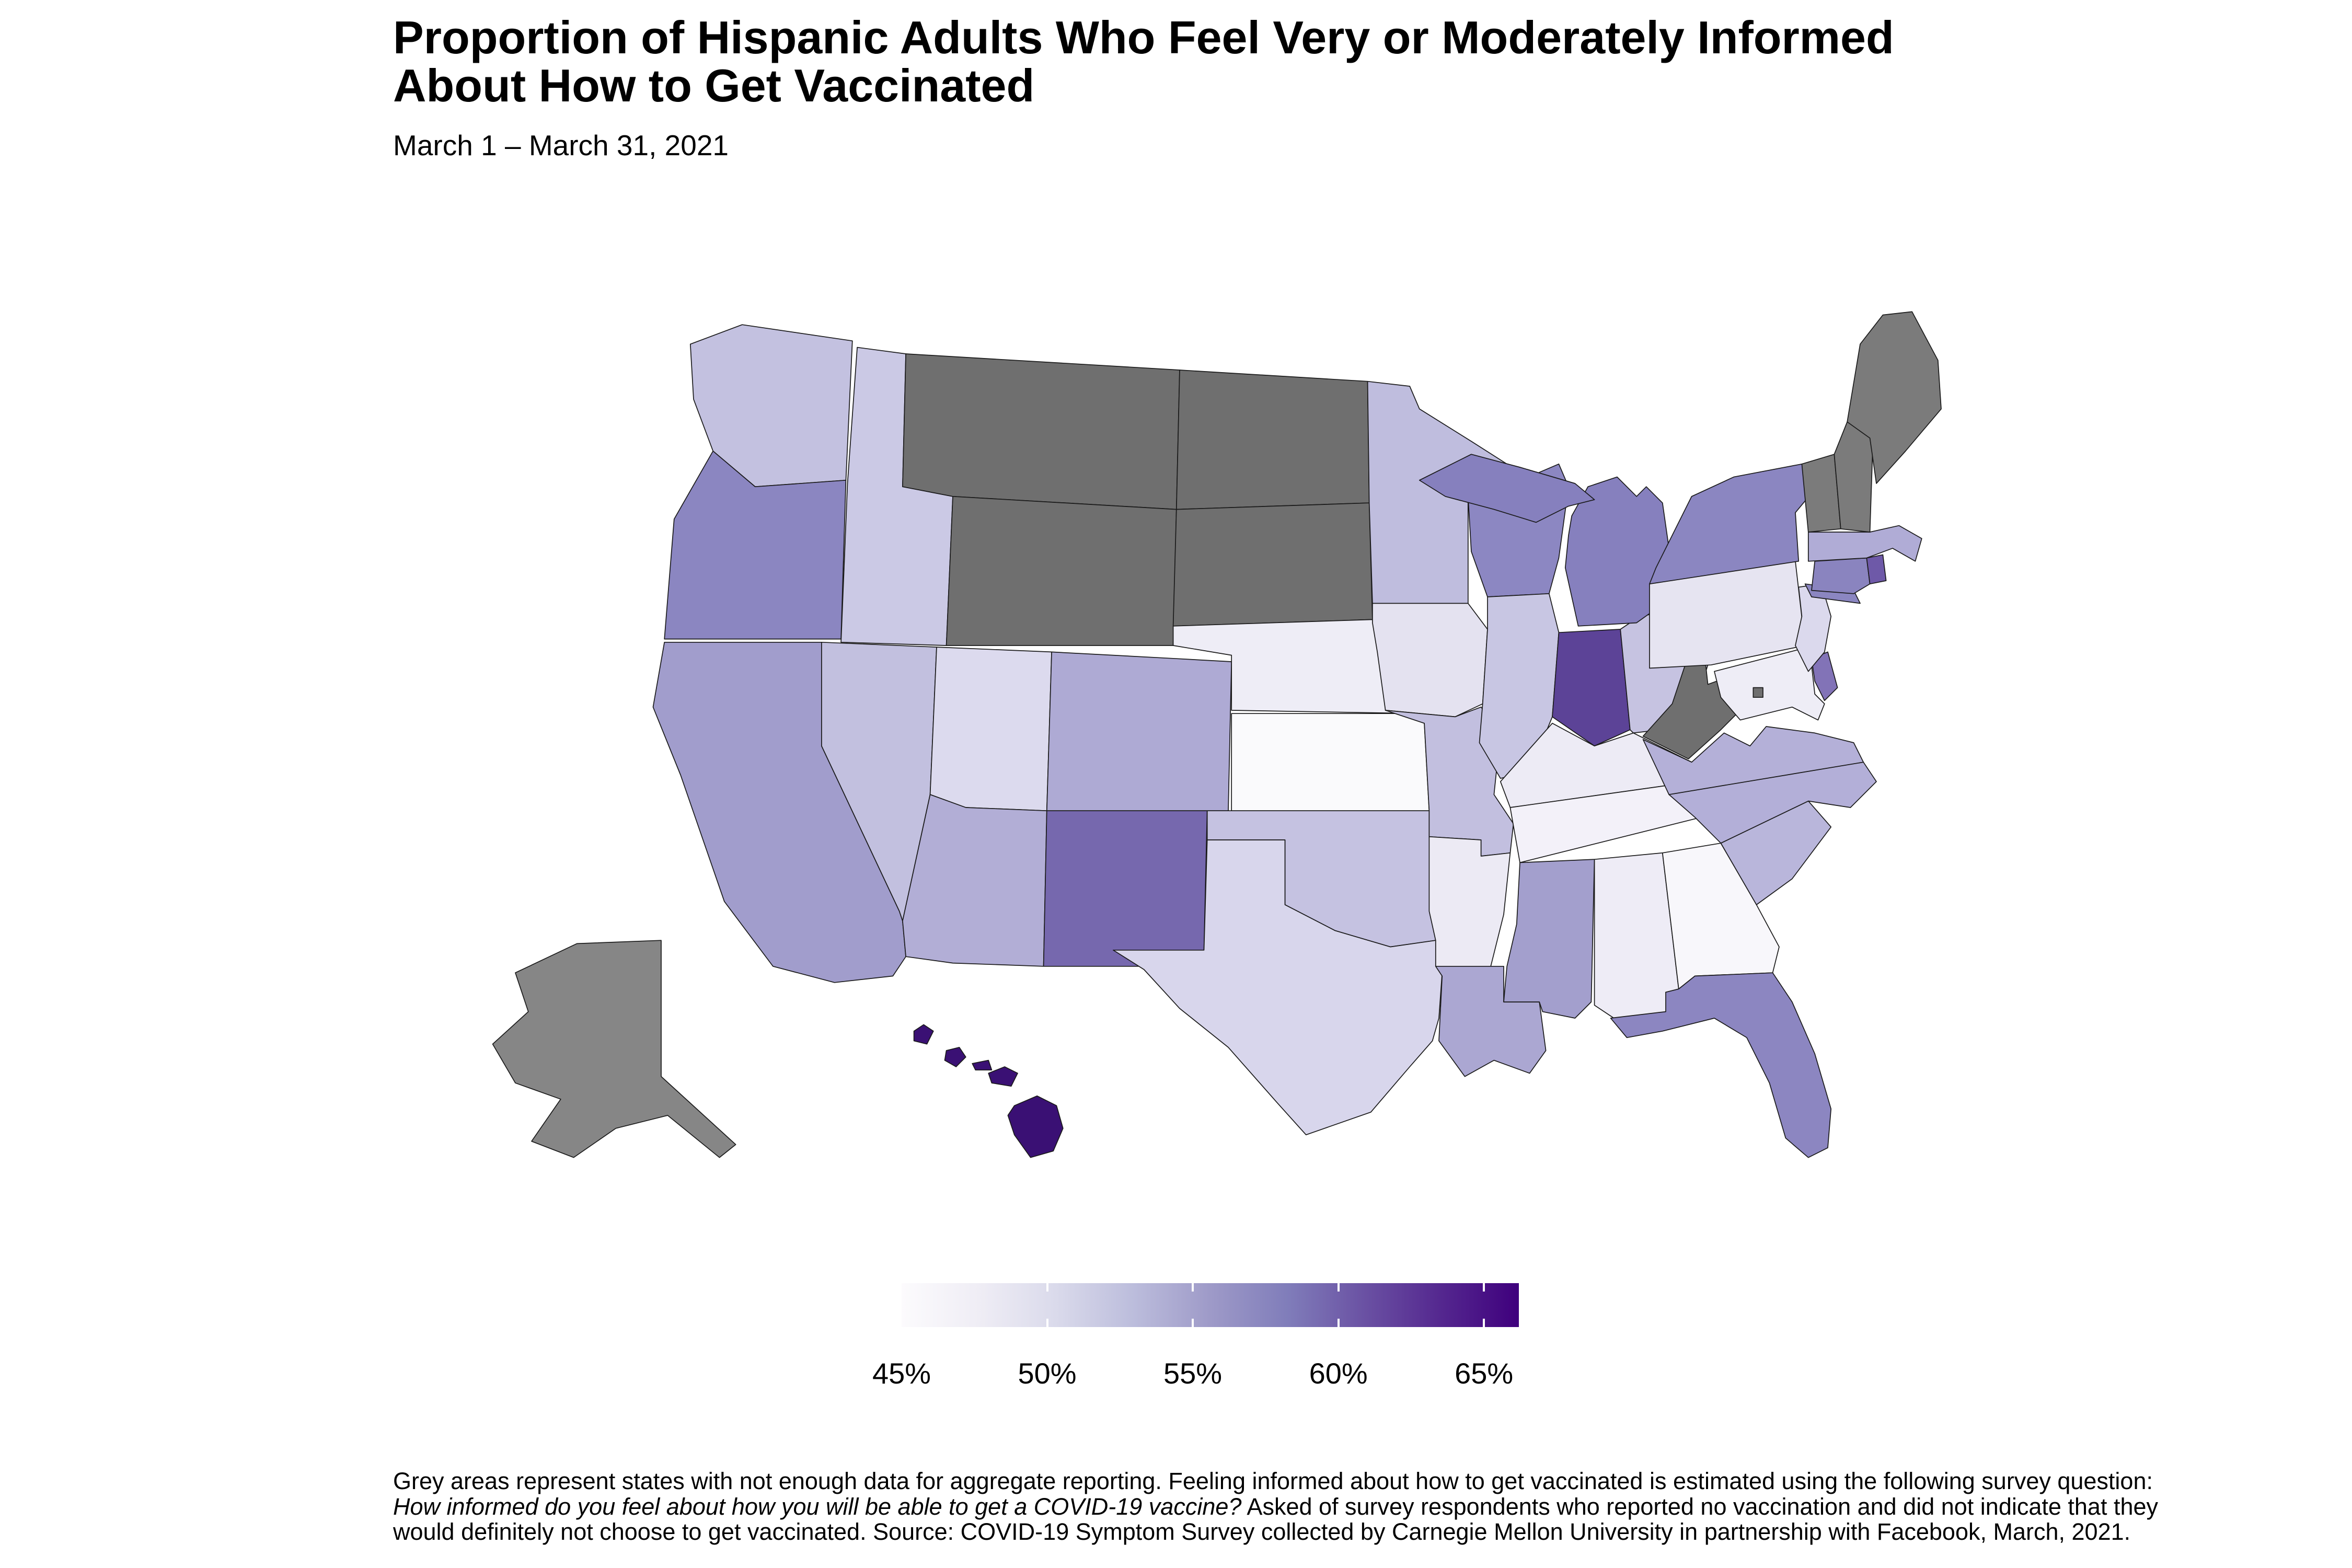 Image resolution: width=2352 pixels, height=1568 pixels. What do you see at coordinates (1125, 888) in the screenshot?
I see `state-nm` at bounding box center [1125, 888].